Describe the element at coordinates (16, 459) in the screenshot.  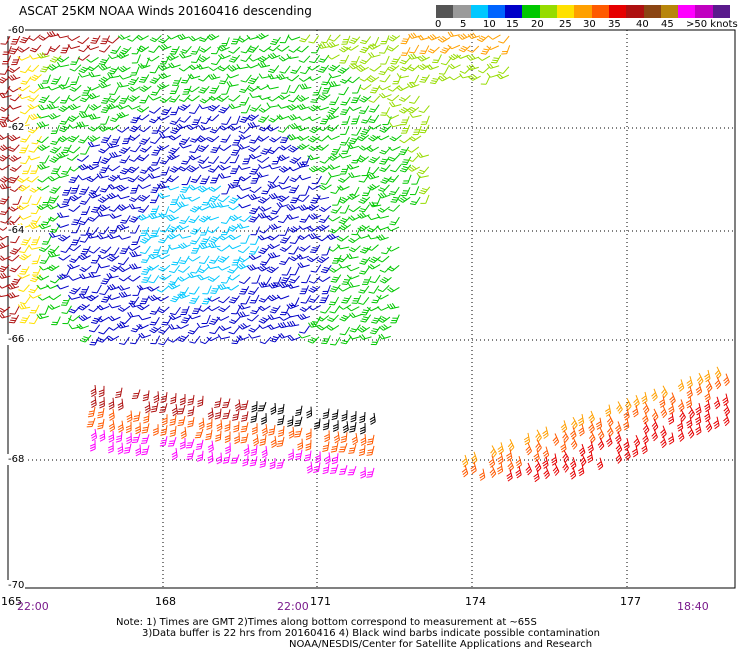
I see `lat-label: -68` at that location.